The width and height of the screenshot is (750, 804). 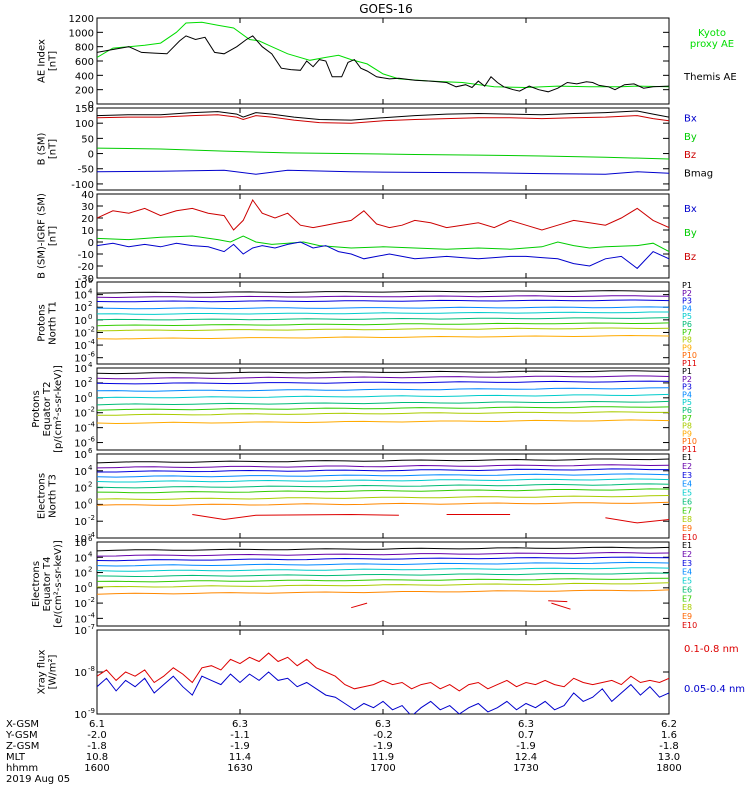 I want to click on y-tick-label: 200, so click(x=84, y=91).